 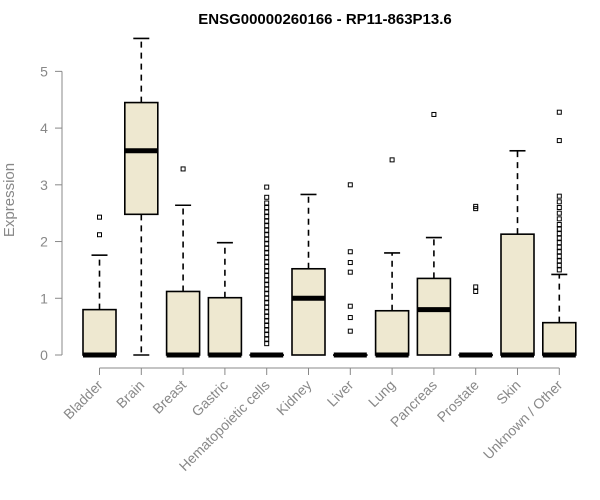 I want to click on y-tick-label: 1, so click(x=44, y=298).